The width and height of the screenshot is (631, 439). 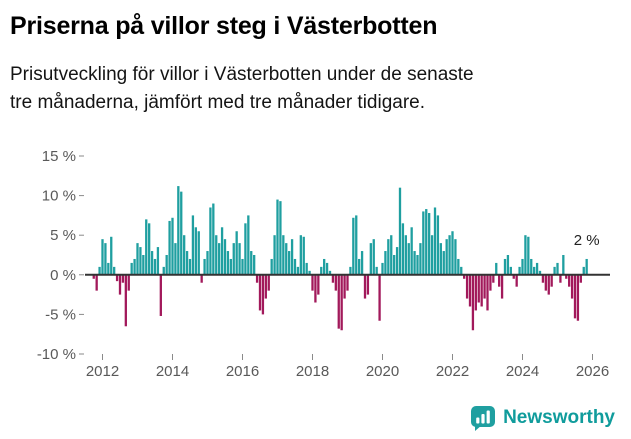 I want to click on y-axis-label: 5 %, so click(x=63, y=235).